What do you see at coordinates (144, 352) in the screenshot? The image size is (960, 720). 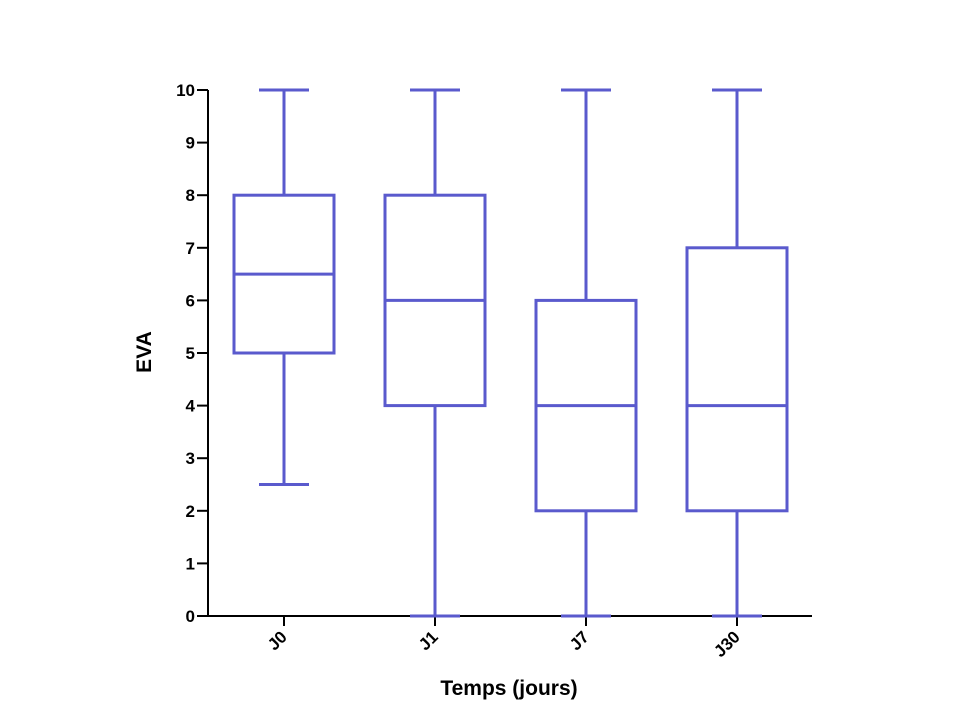 I see `y-axis-title: EVA` at bounding box center [144, 352].